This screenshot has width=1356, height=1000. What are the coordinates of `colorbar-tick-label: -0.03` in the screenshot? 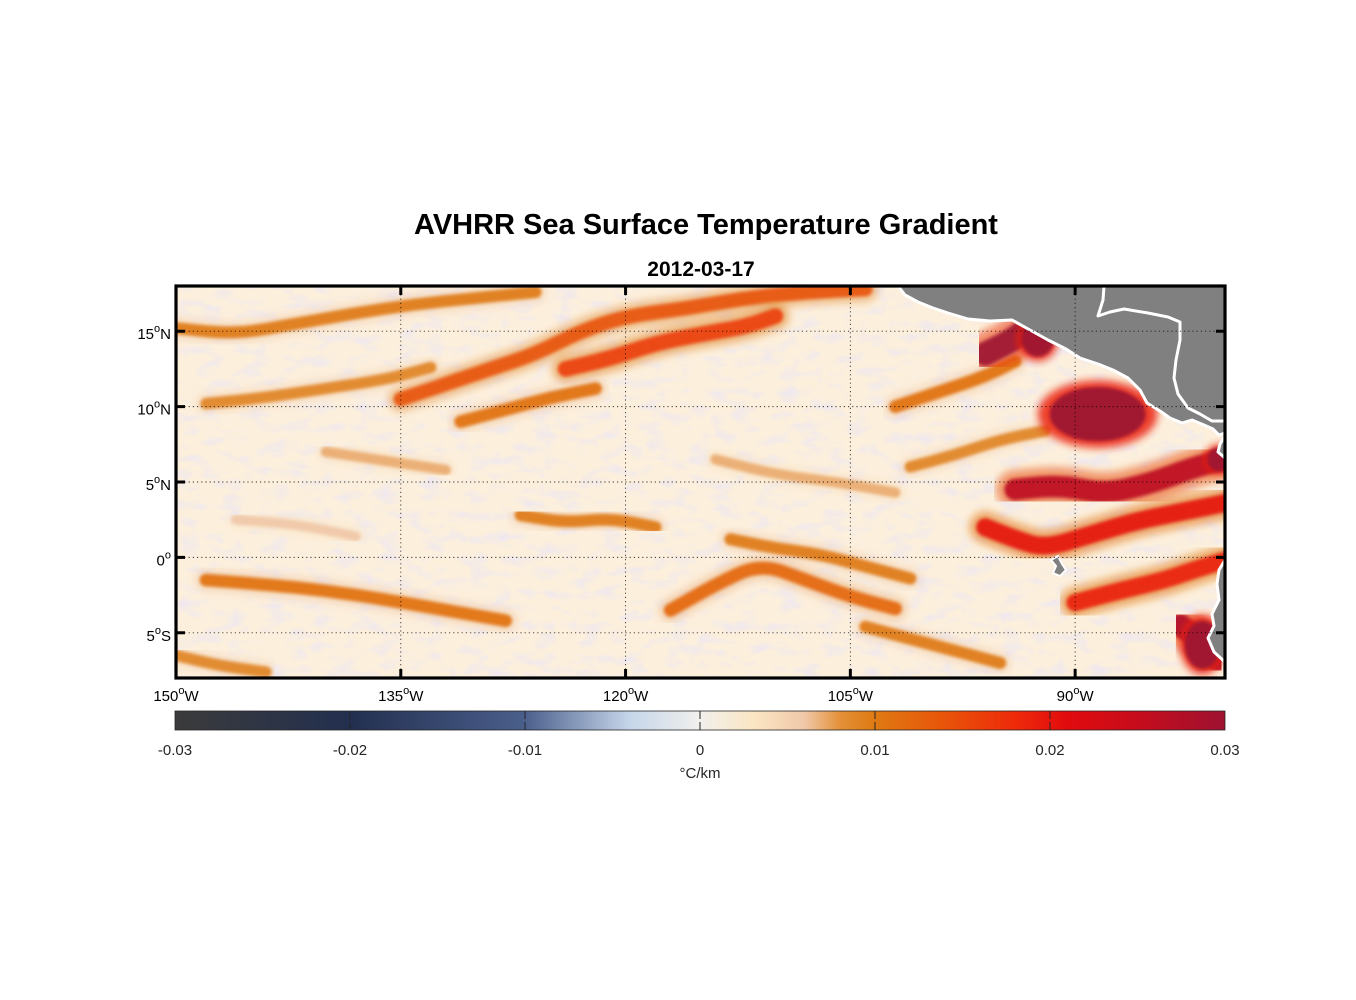 It's located at (175, 750).